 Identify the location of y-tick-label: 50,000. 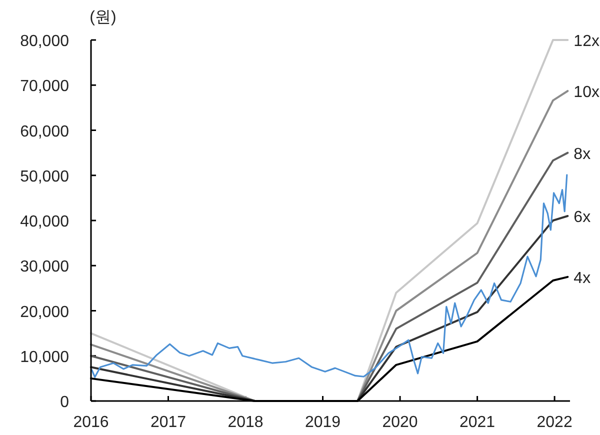
(45, 177).